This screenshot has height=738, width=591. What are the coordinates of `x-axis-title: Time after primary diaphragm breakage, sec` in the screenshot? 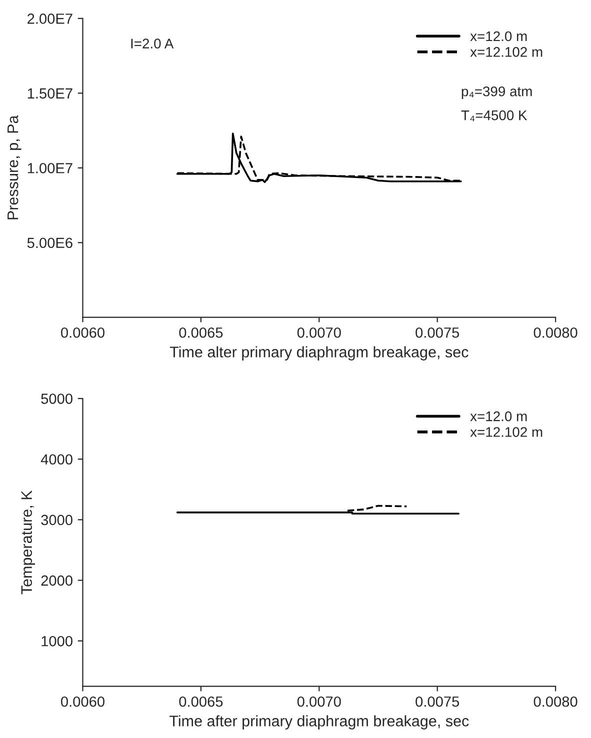 It's located at (319, 722).